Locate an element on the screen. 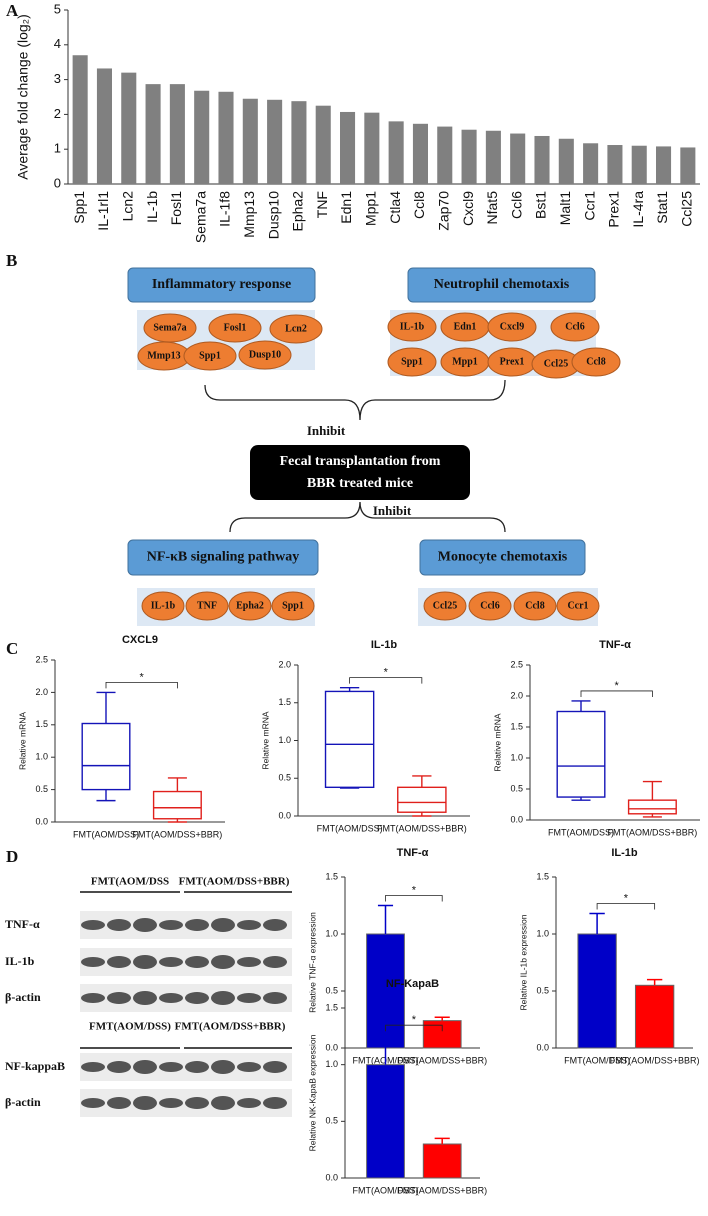  panel-label: C is located at coordinates (12, 648).